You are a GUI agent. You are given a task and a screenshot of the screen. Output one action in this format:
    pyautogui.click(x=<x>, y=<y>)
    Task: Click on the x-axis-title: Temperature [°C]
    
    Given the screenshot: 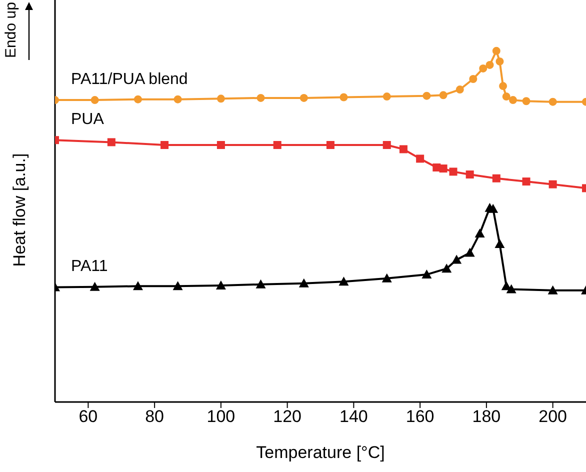 What is the action you would take?
    pyautogui.click(x=320, y=452)
    